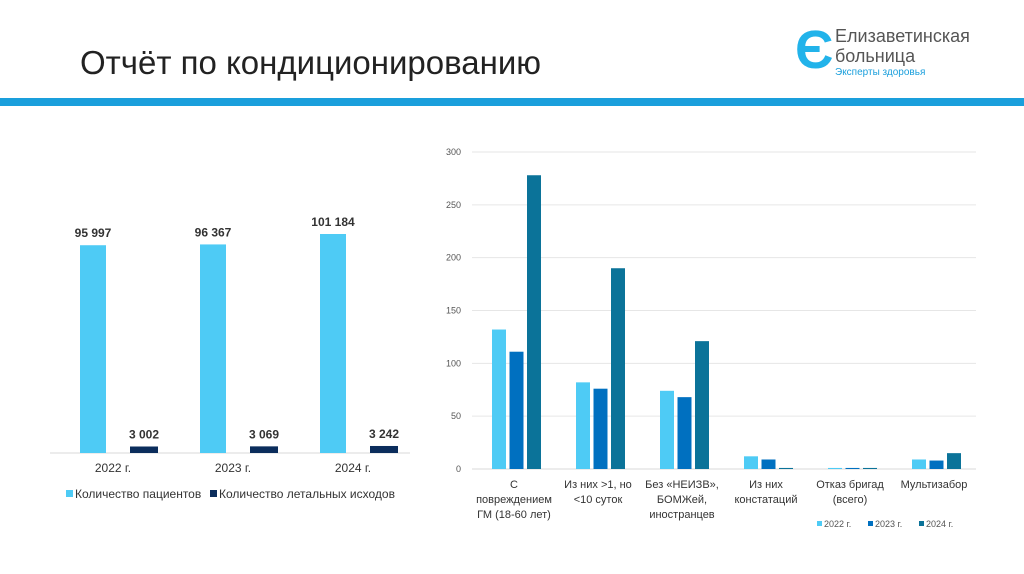 Image resolution: width=1024 pixels, height=574 pixels. Describe the element at coordinates (850, 500) in the screenshot. I see `x-tick-label: (всего)` at that location.